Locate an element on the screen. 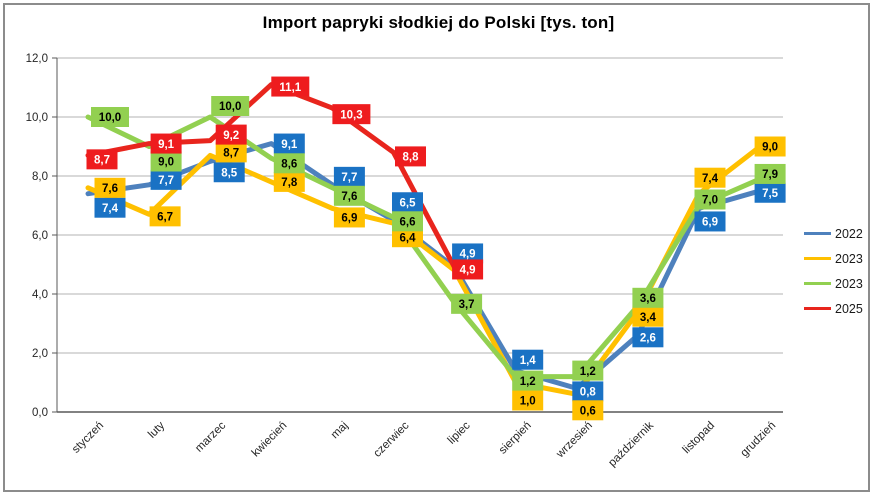 The height and width of the screenshot is (500, 877). legend-label-2022: 2022 is located at coordinates (849, 233).